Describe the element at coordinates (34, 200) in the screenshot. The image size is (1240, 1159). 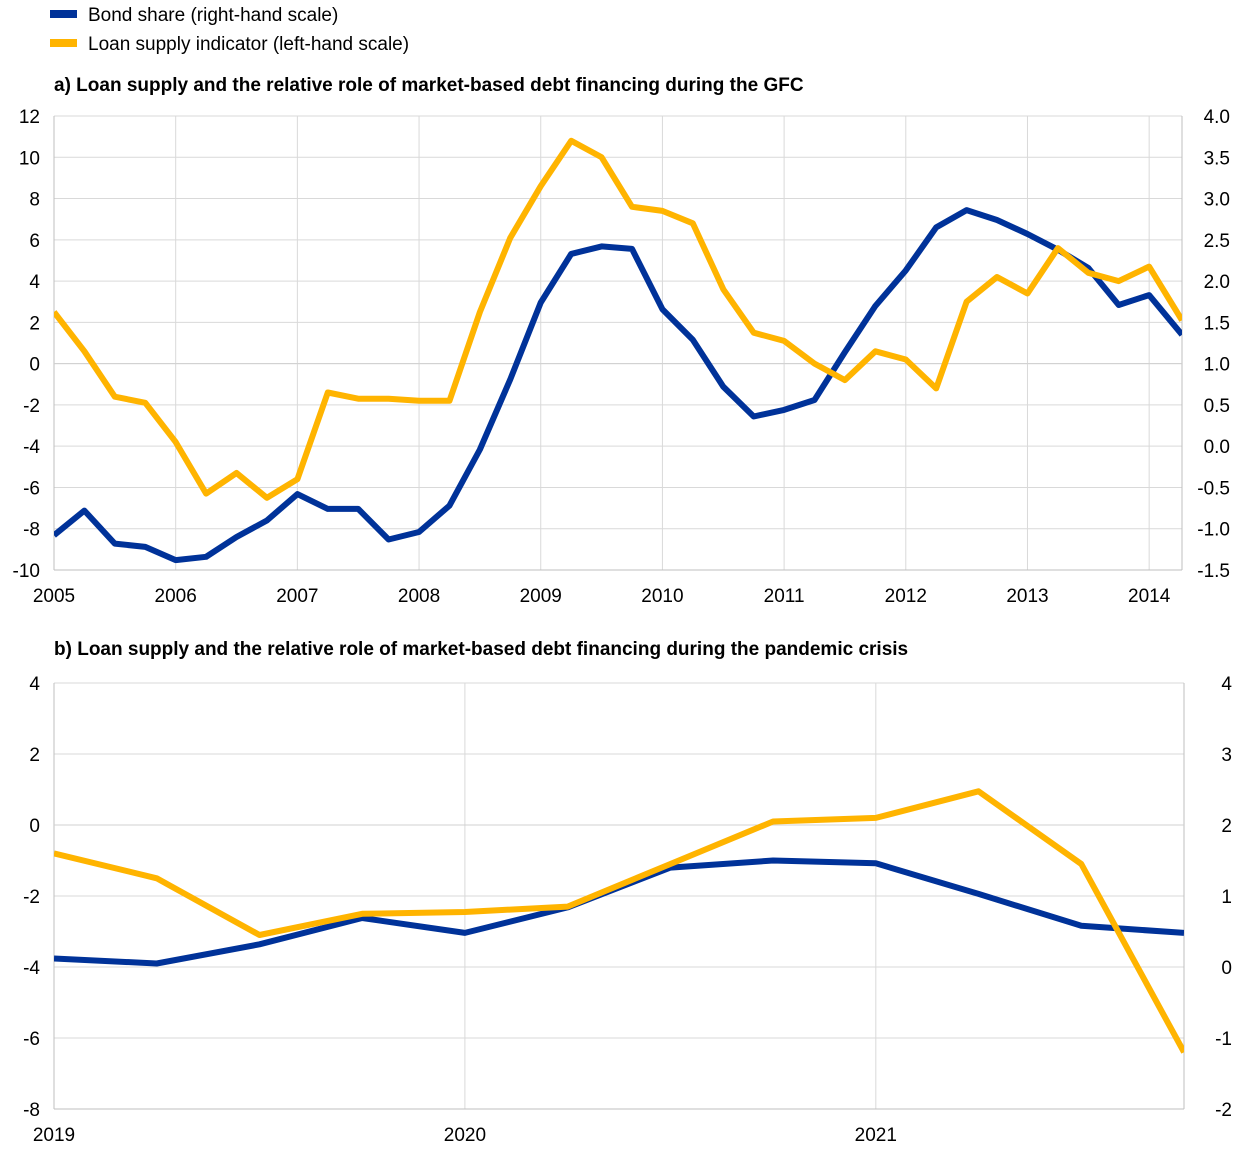
I see `left-tick-label: 8` at that location.